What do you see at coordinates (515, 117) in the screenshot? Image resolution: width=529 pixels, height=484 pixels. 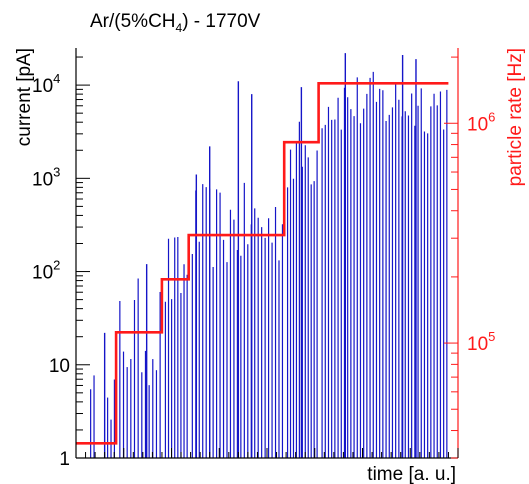 I see `y-axis-title-right: particle rate [Hz]` at bounding box center [515, 117].